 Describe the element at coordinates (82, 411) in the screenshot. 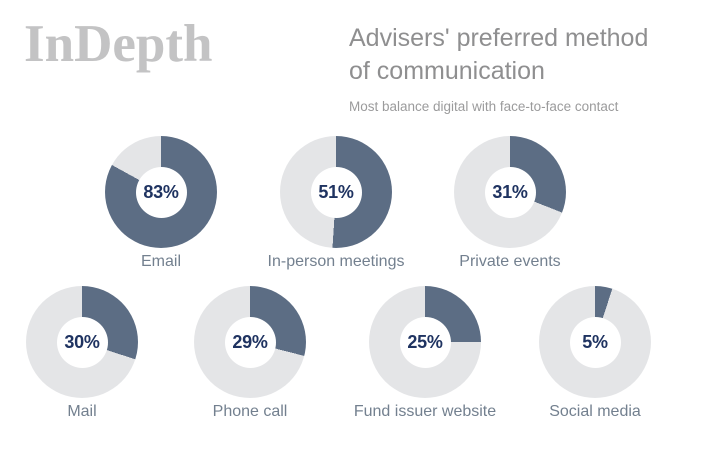

I see `donut-category-label: Mail` at that location.